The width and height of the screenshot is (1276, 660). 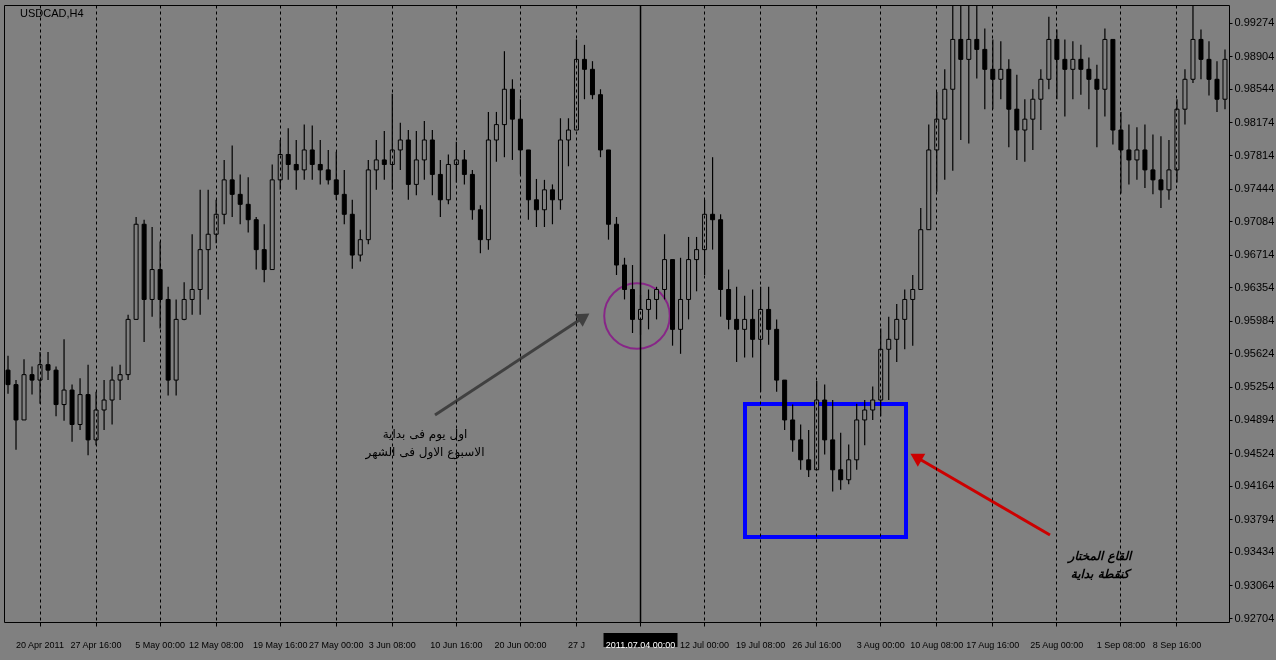 What do you see at coordinates (1254, 121) in the screenshot?
I see `y-tick-label: 0.98174` at bounding box center [1254, 121].